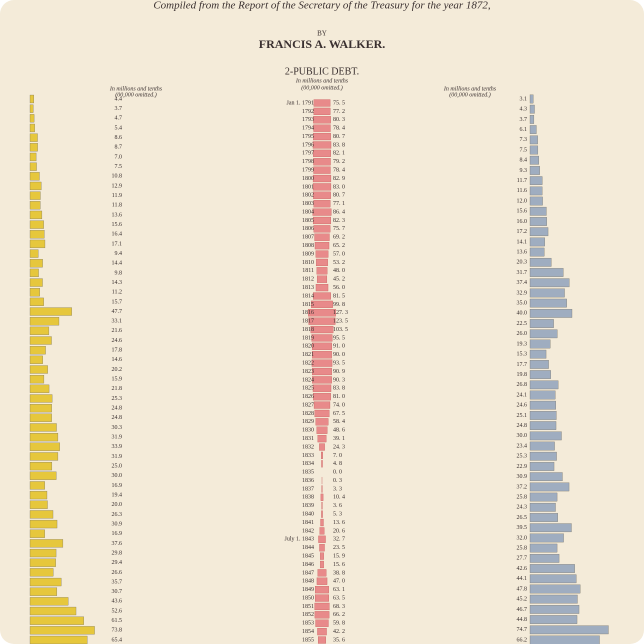  Describe the element at coordinates (308, 556) in the screenshot. I see `category-label: 1845` at that location.